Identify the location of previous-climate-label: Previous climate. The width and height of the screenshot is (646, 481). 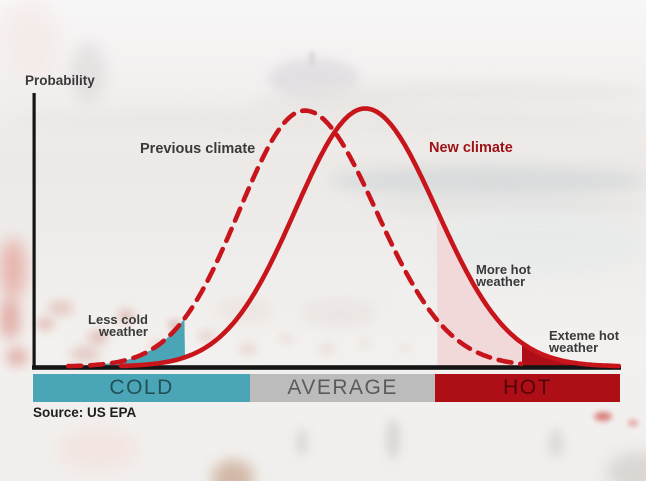
(198, 149).